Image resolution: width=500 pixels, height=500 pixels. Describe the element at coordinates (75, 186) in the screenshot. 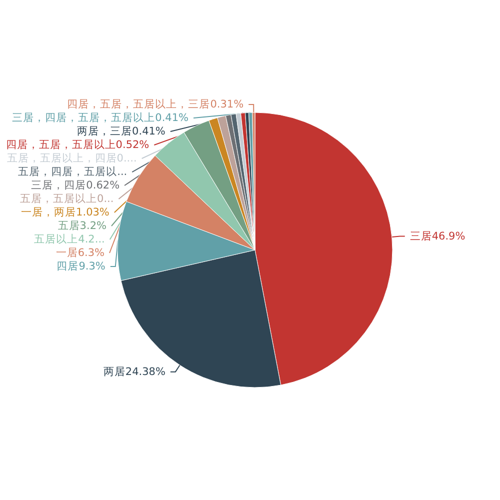

I see `slice-label: 三居，四居0.62%` at that location.